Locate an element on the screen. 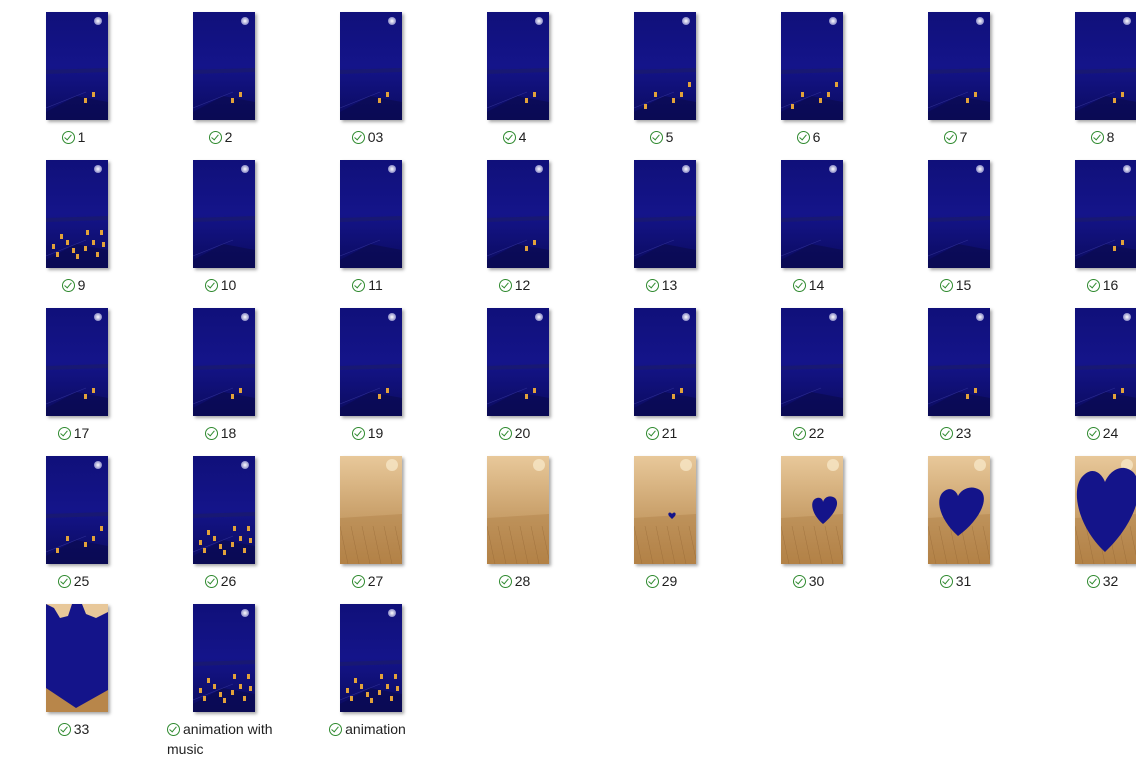 This screenshot has height=769, width=1136. file-caption: 7 is located at coordinates (955, 137).